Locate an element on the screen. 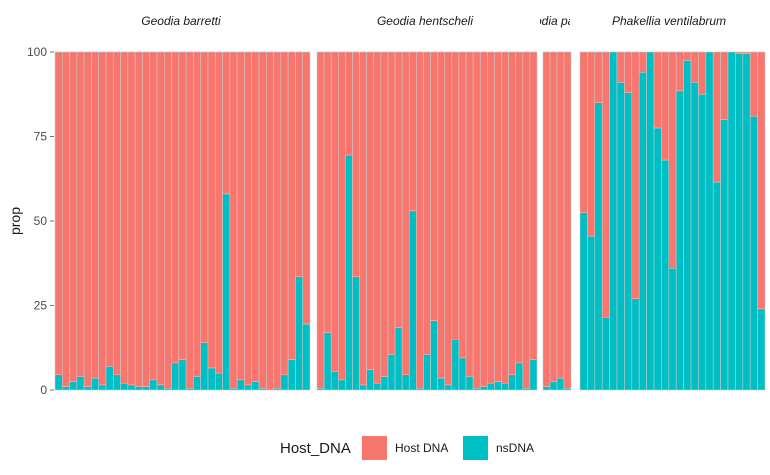 This screenshot has height=475, width=770. facet-strip-label: Geodia parva is located at coordinates (555, 21).